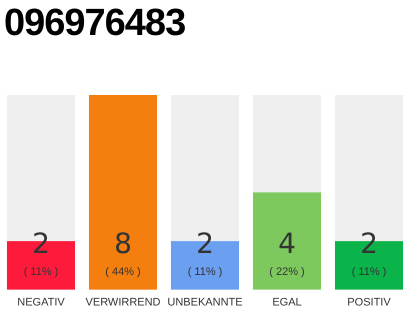 This screenshot has height=320, width=410. I want to click on data-label: 4 ( 22% ), so click(287, 252).